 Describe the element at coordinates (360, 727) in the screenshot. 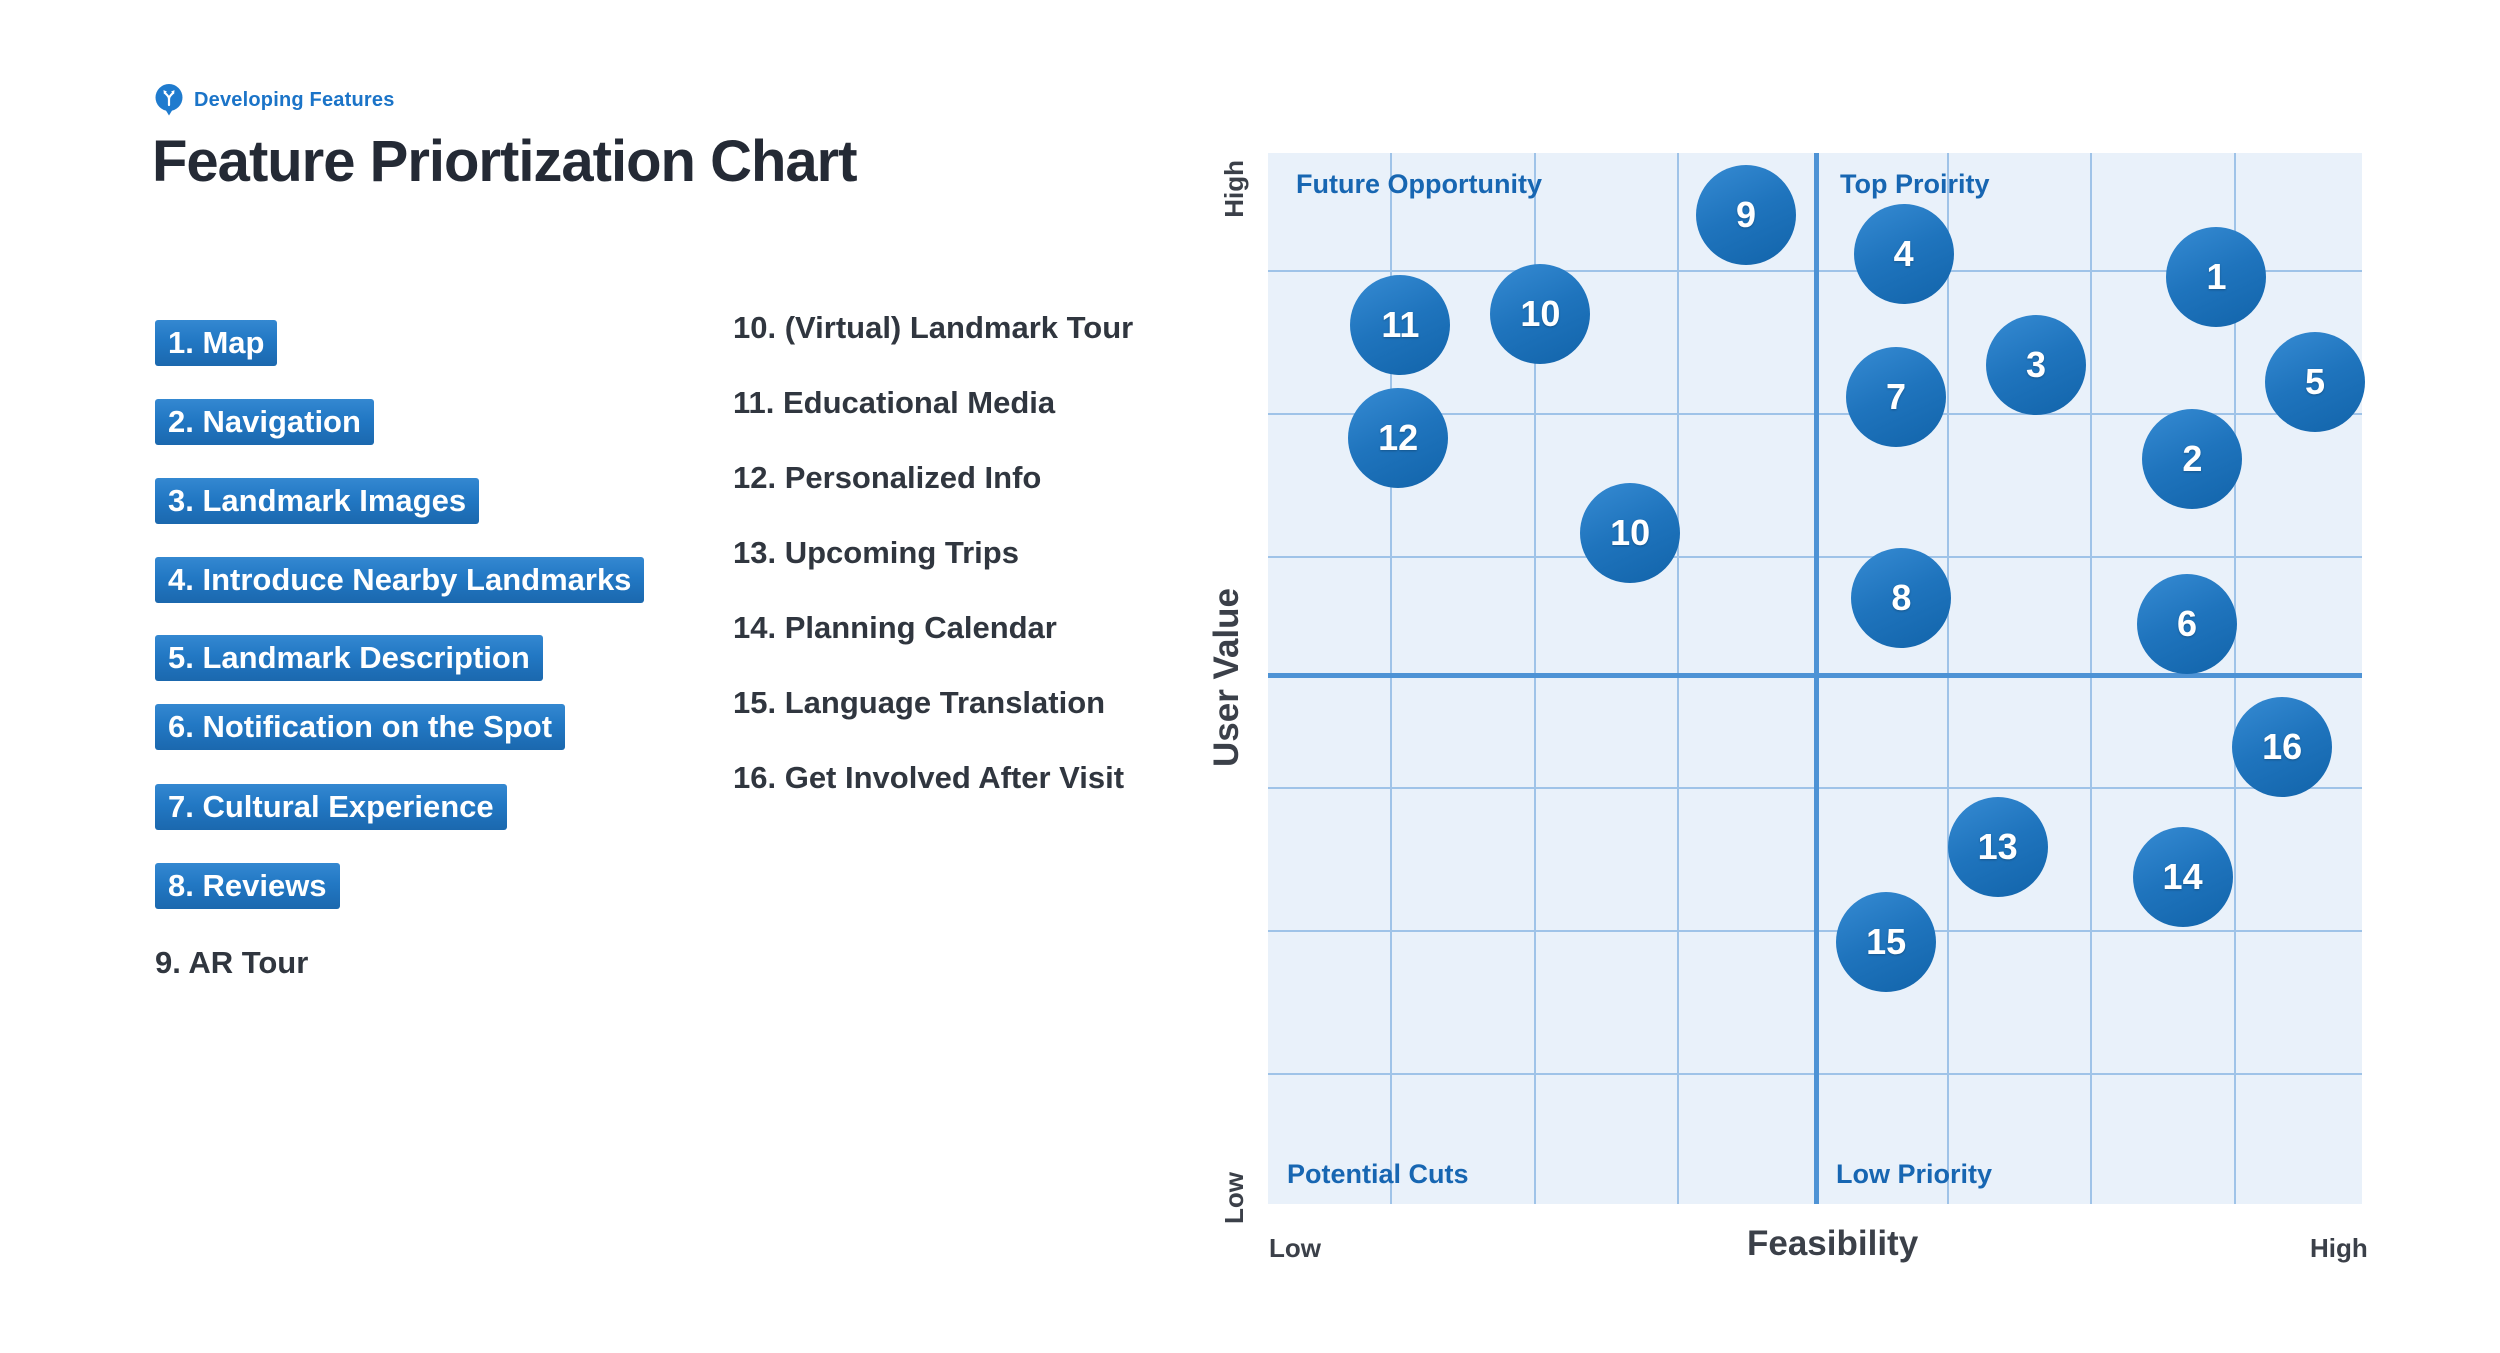

I see `feature-item-6: 6. Notification on the Spot` at that location.